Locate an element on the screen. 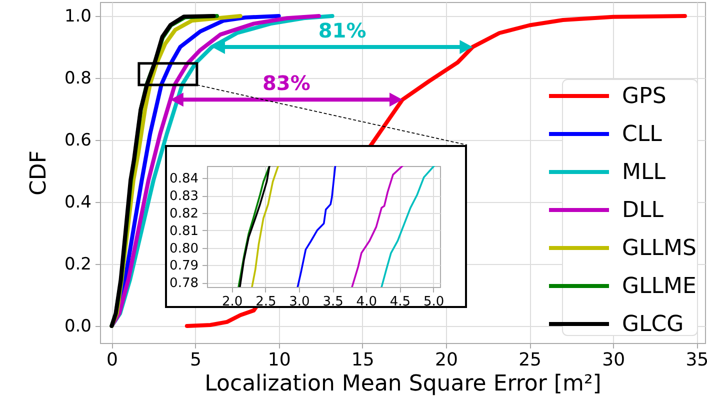 The height and width of the screenshot is (402, 707). x-tick-label: 5 is located at coordinates (196, 360).